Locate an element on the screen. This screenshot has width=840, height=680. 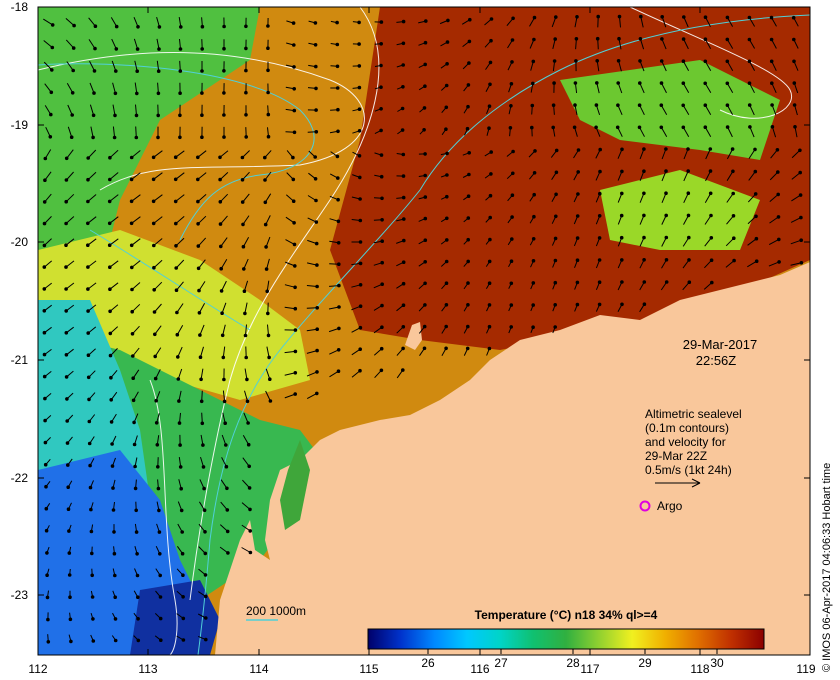
lon-tick-label: 117 is located at coordinates (589, 669).